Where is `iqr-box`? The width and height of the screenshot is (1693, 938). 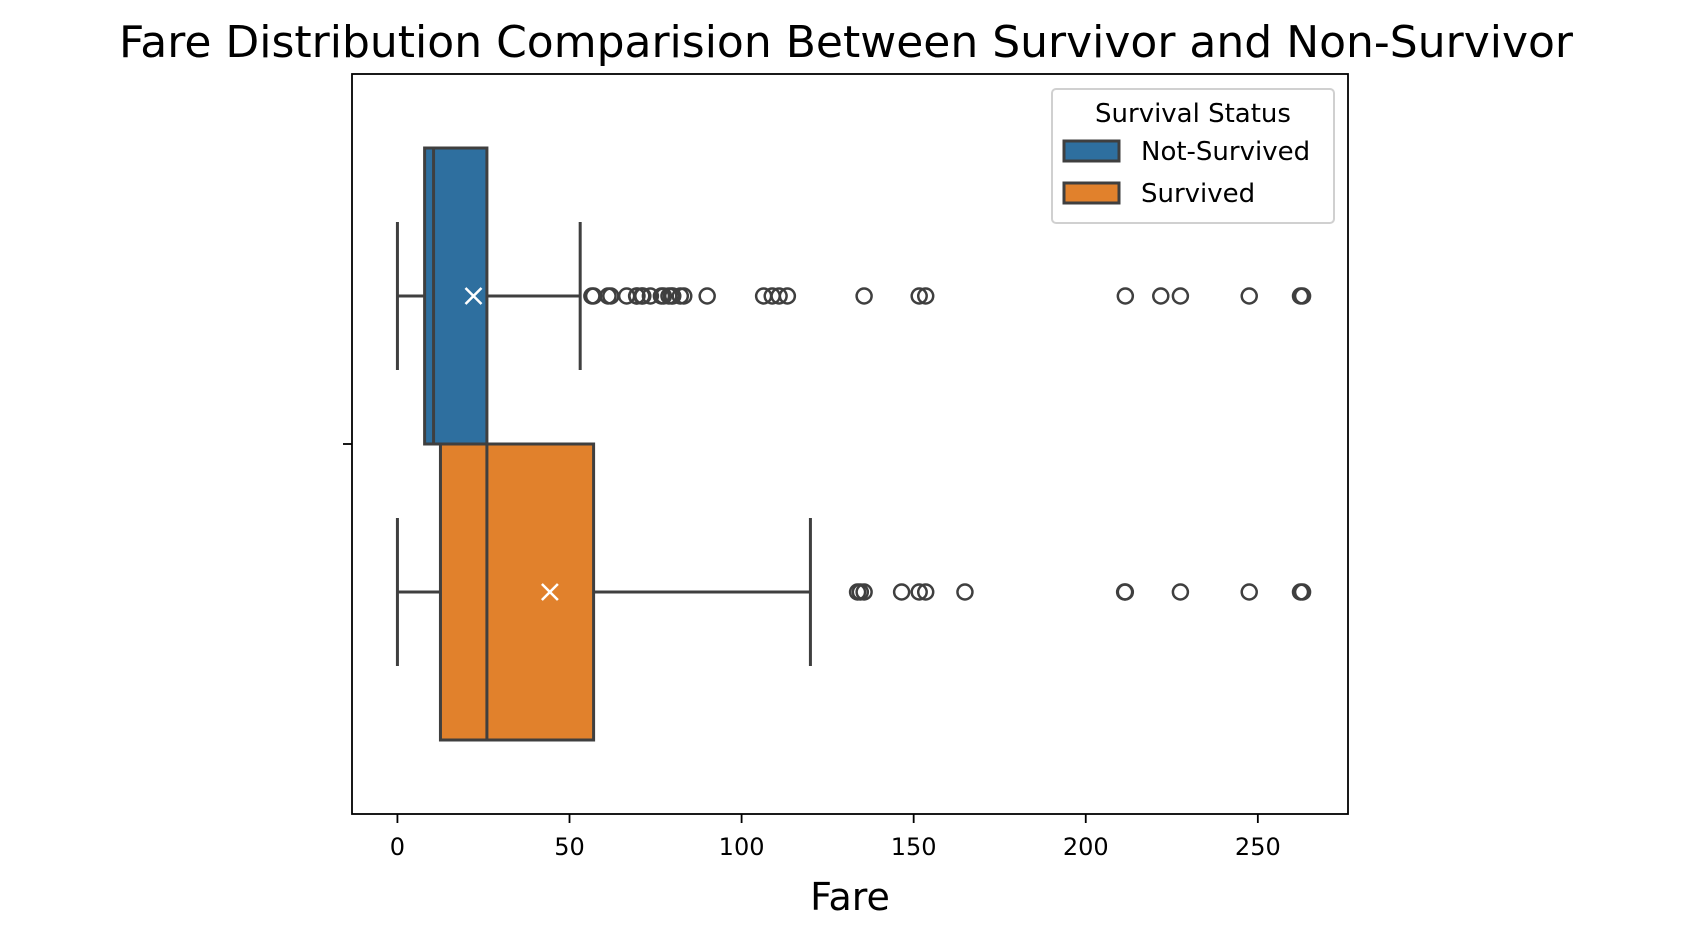 iqr-box is located at coordinates (517, 592).